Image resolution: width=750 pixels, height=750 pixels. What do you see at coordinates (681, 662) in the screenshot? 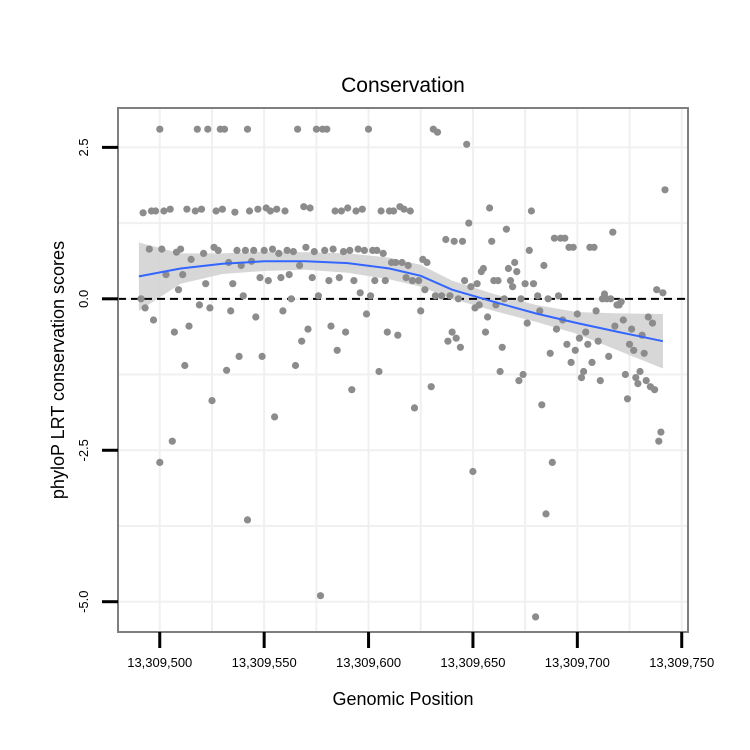
I see `x-tick-label: 13,309,750` at bounding box center [681, 662].